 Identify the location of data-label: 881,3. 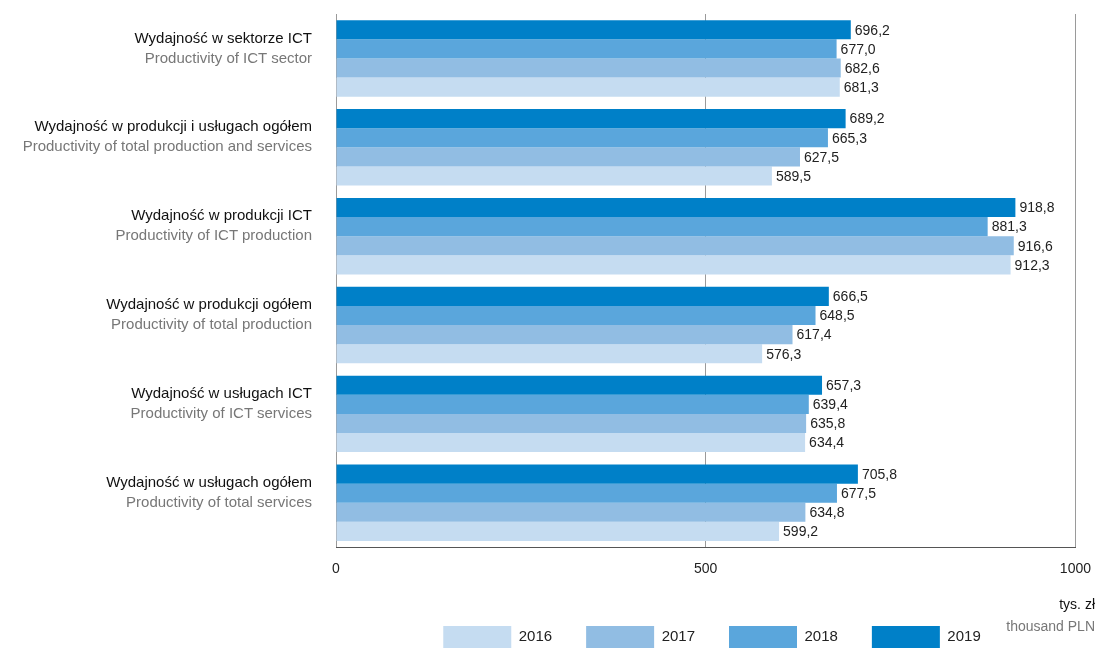
(1009, 226).